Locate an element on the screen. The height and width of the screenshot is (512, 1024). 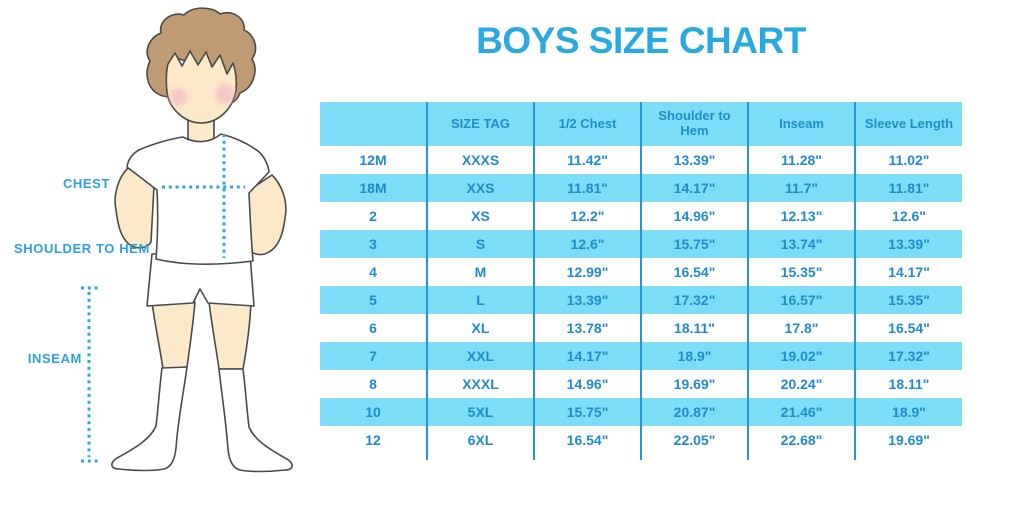
table-cell: 12.13" is located at coordinates (801, 216).